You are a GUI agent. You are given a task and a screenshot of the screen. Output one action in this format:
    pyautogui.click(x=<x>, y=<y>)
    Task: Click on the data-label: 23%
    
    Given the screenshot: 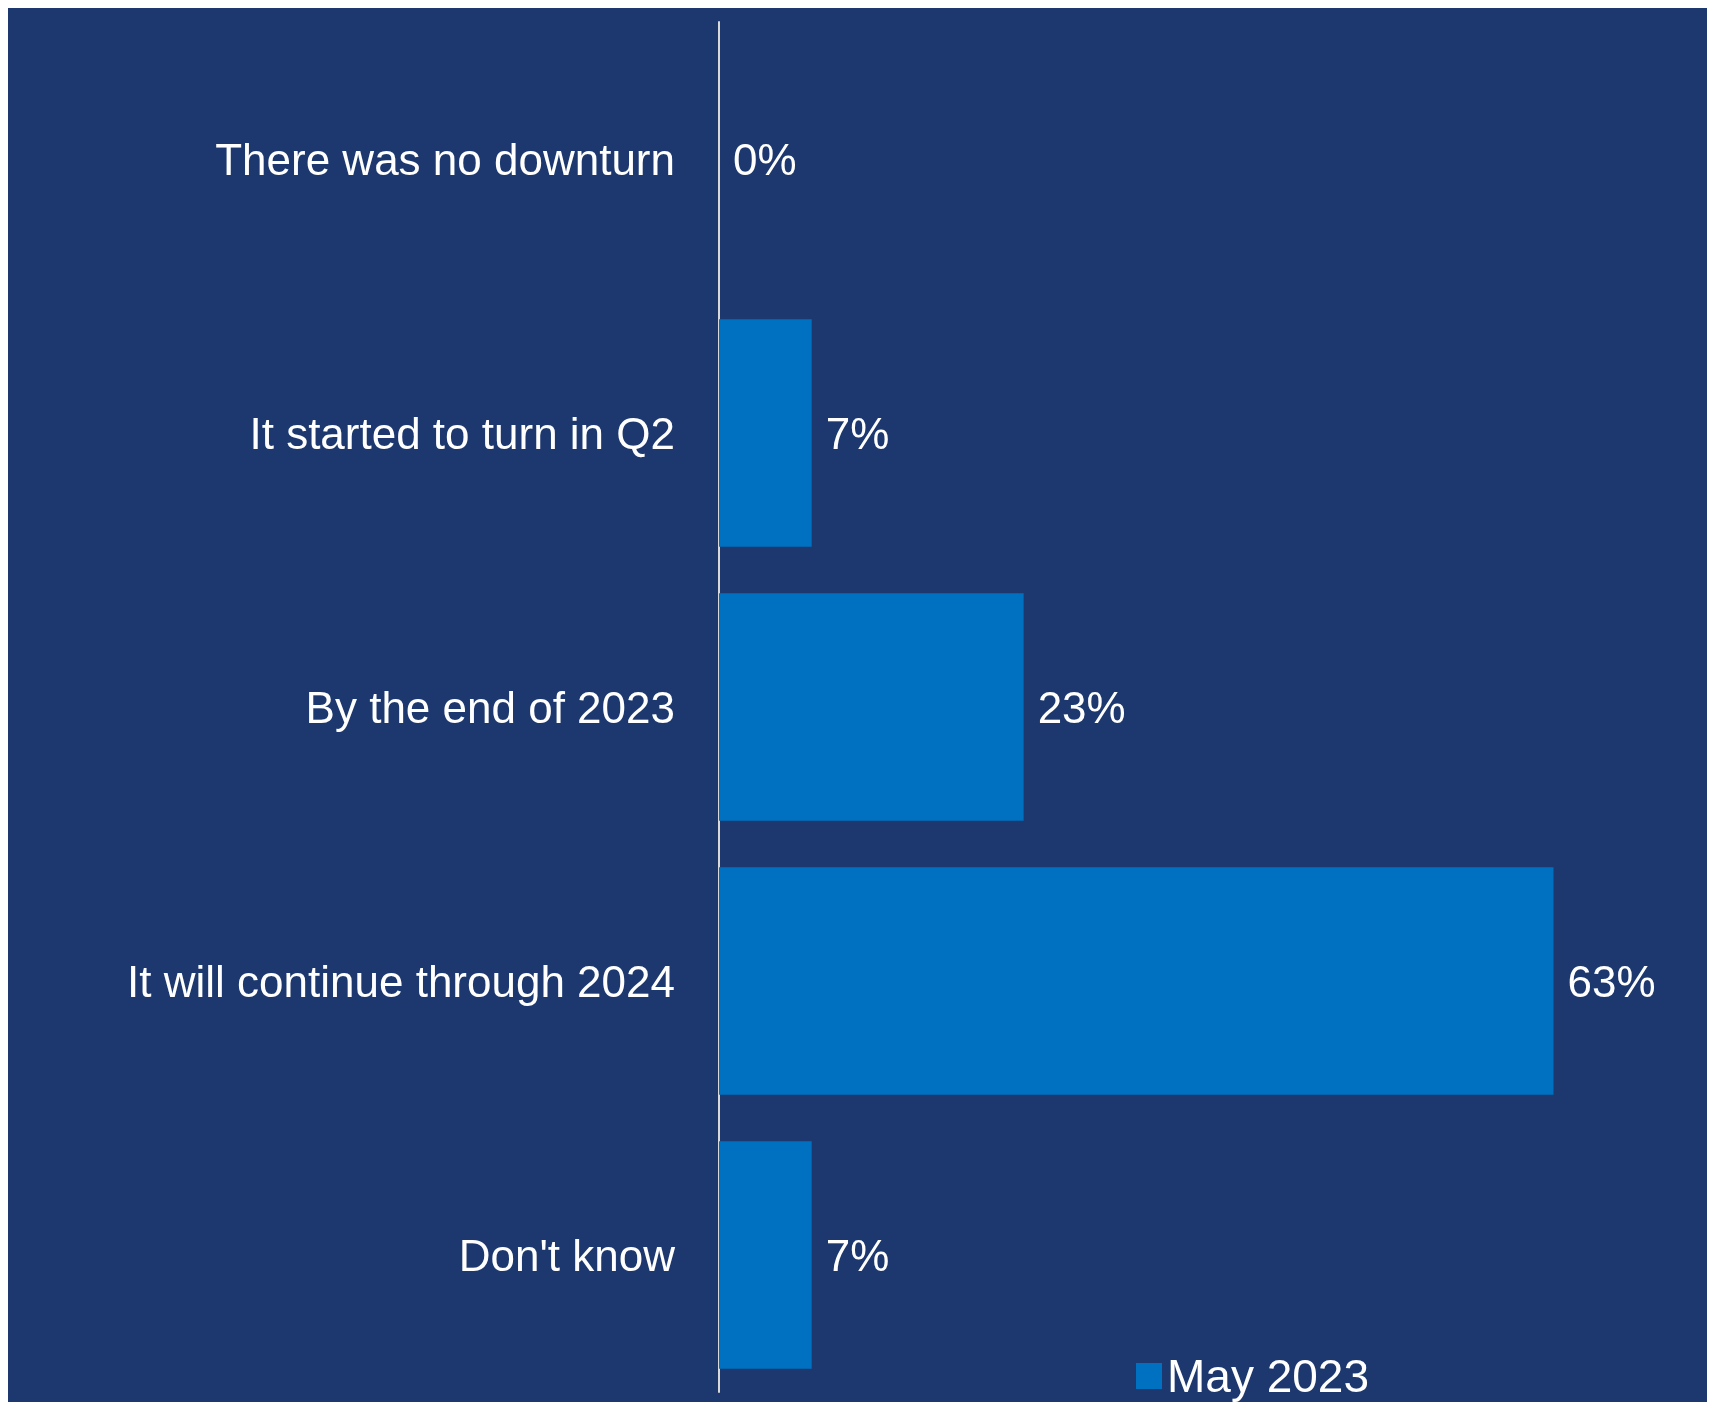 What is the action you would take?
    pyautogui.click(x=1081, y=707)
    